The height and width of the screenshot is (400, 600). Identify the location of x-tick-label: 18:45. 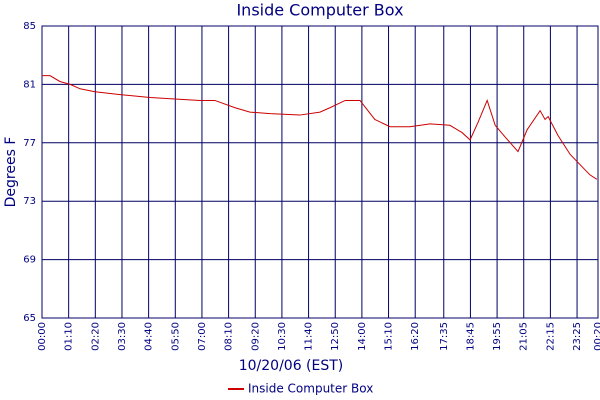
(470, 336).